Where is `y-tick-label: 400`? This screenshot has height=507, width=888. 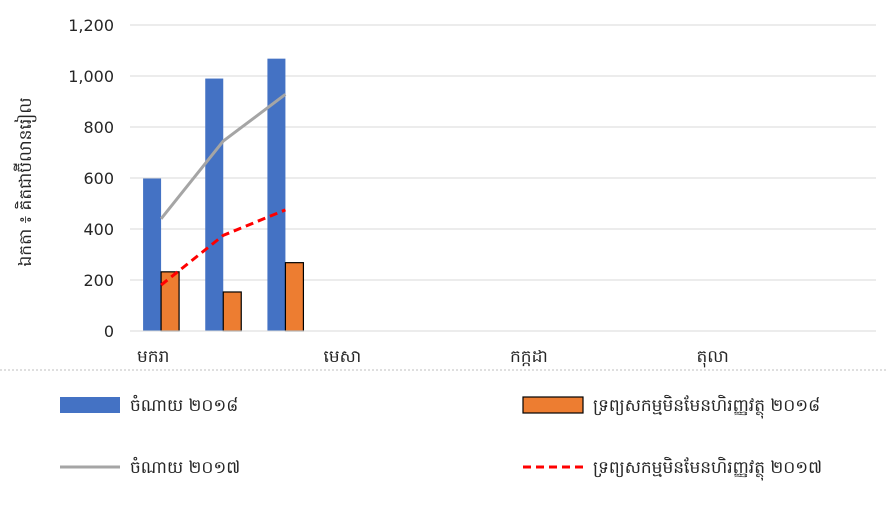 y-tick-label: 400 is located at coordinates (98, 229).